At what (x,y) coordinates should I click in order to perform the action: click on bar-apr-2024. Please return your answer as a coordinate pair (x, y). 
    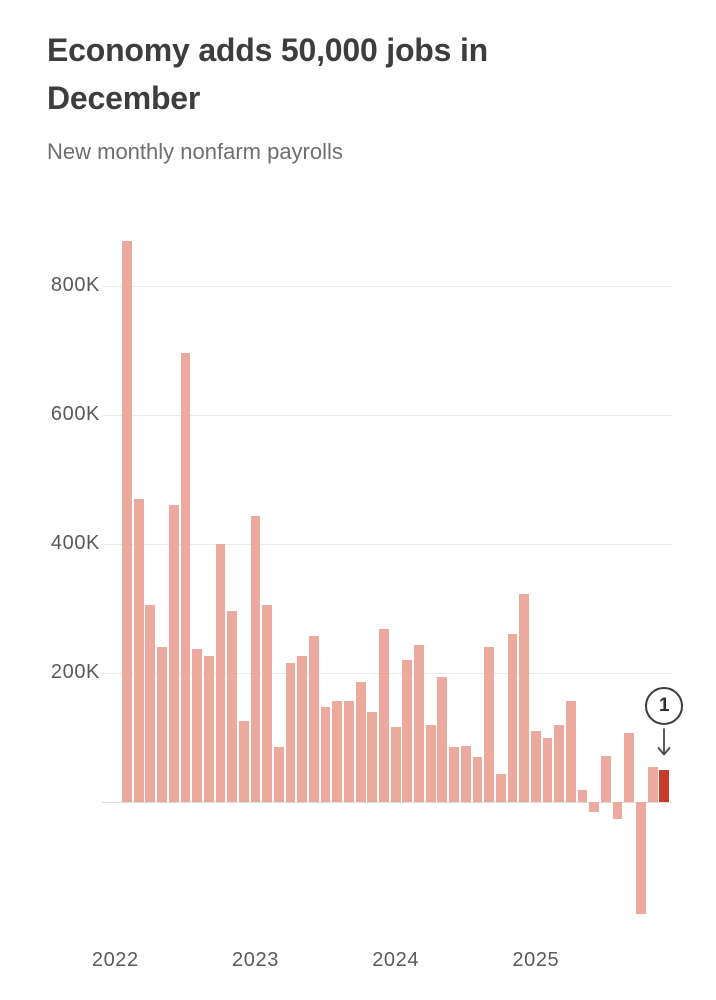
    Looking at the image, I should click on (430, 763).